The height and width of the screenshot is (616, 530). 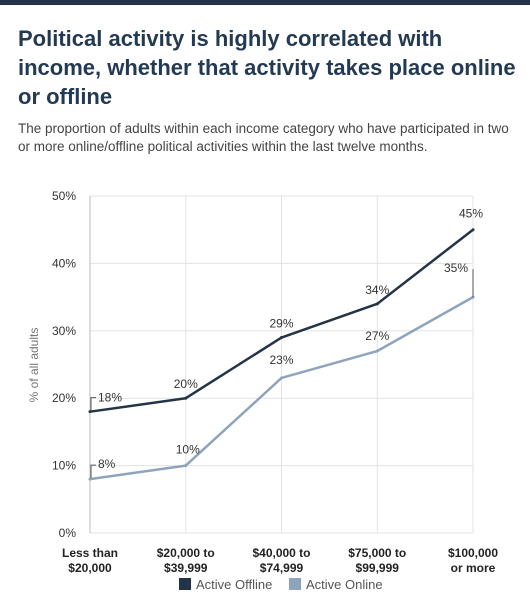 I want to click on legend-label: Active Offline, so click(x=234, y=584).